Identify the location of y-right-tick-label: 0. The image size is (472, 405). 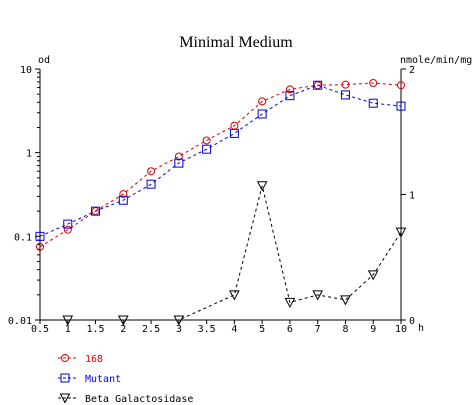
(412, 321).